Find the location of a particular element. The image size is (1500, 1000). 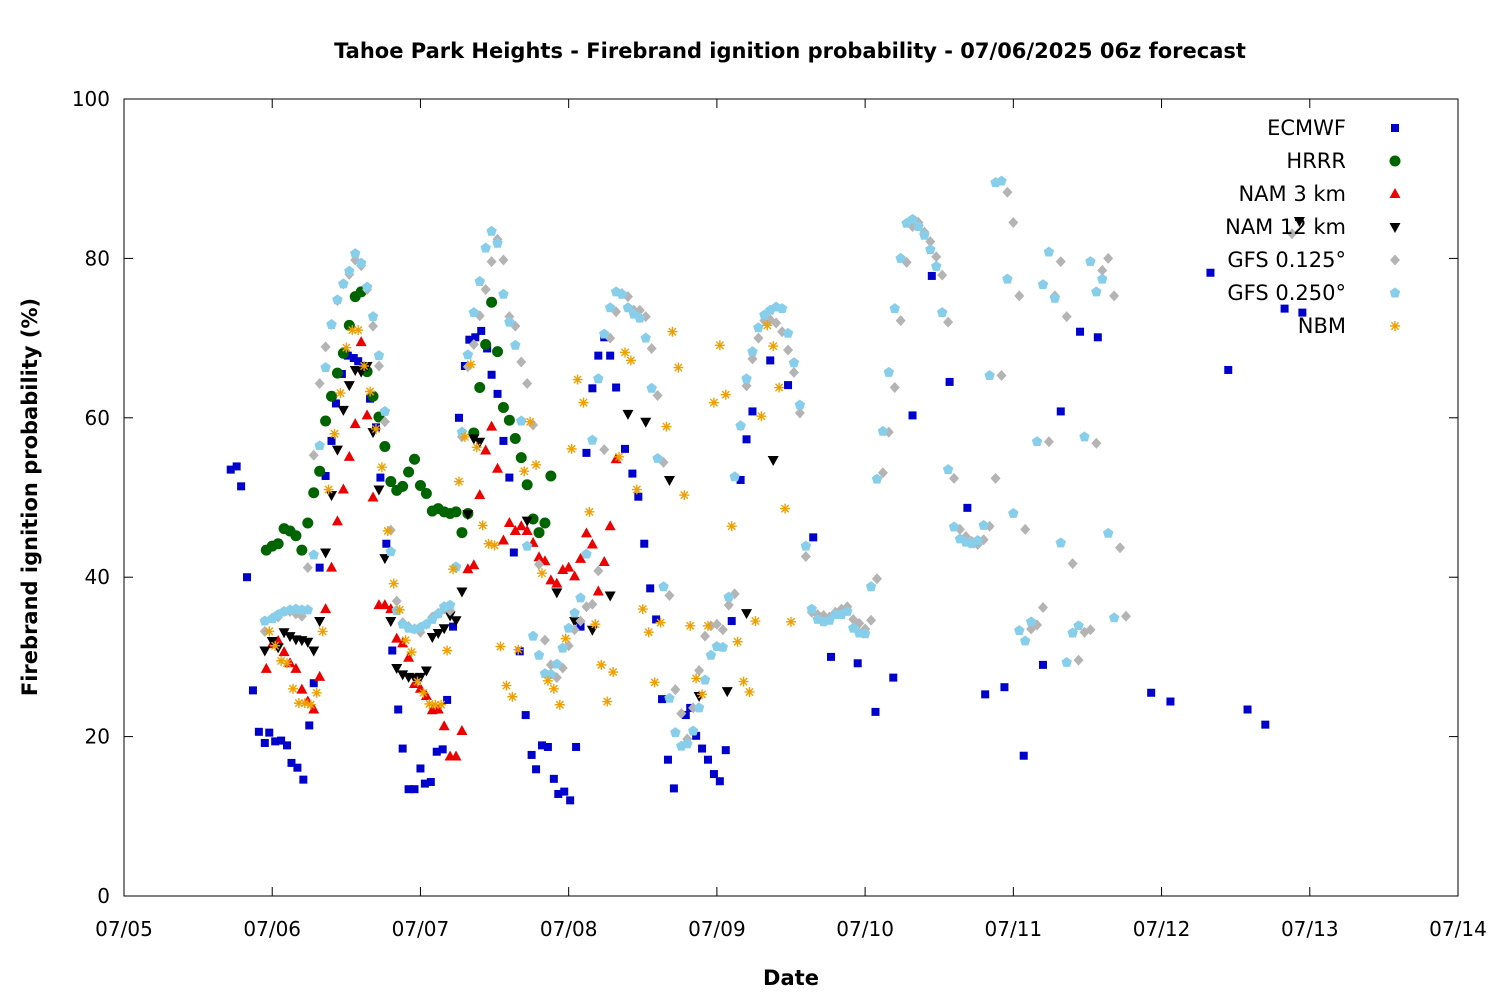

x-tick-label: 07/09 is located at coordinates (717, 929).